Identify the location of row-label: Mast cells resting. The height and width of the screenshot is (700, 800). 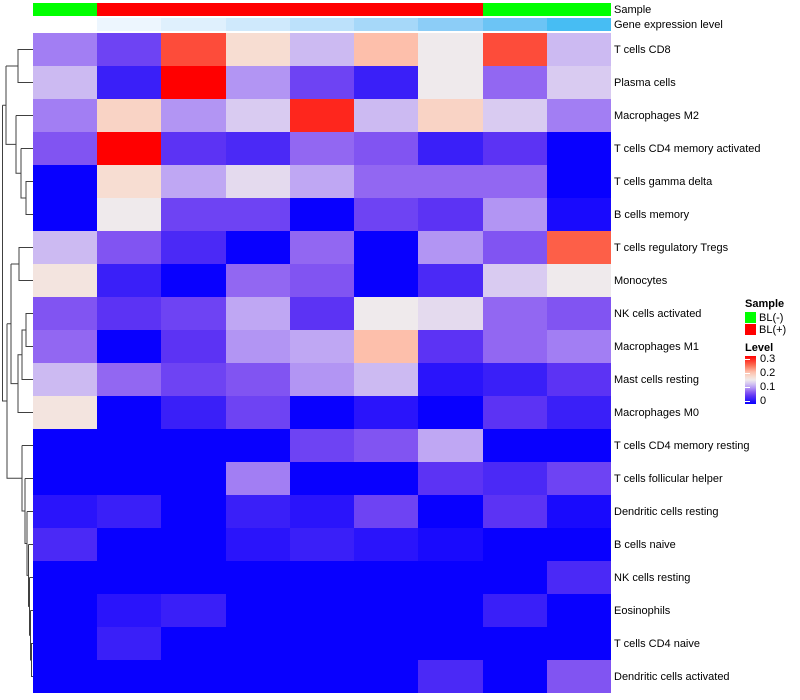
(656, 379).